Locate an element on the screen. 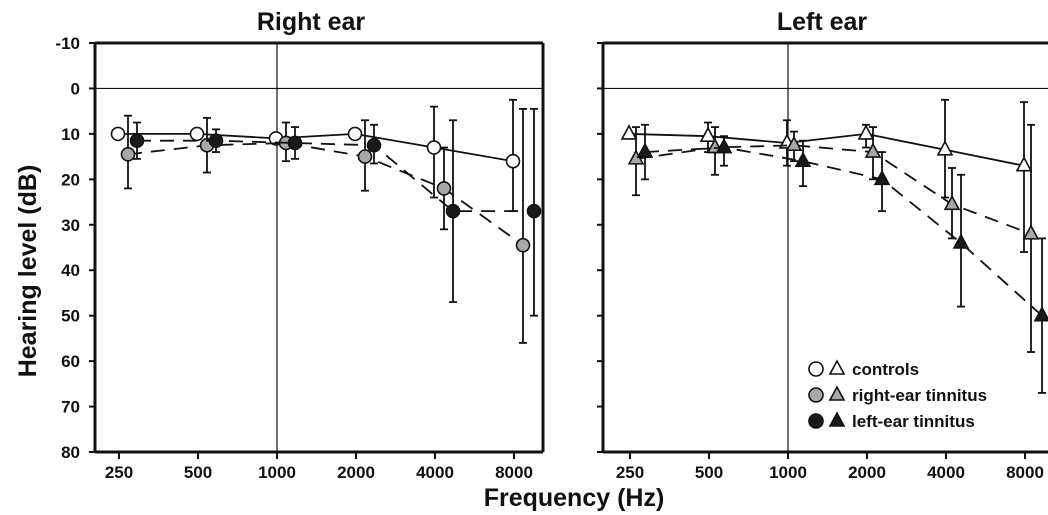 This screenshot has width=1048, height=515. left-ear-x-tick-label: 8000 is located at coordinates (1025, 472).